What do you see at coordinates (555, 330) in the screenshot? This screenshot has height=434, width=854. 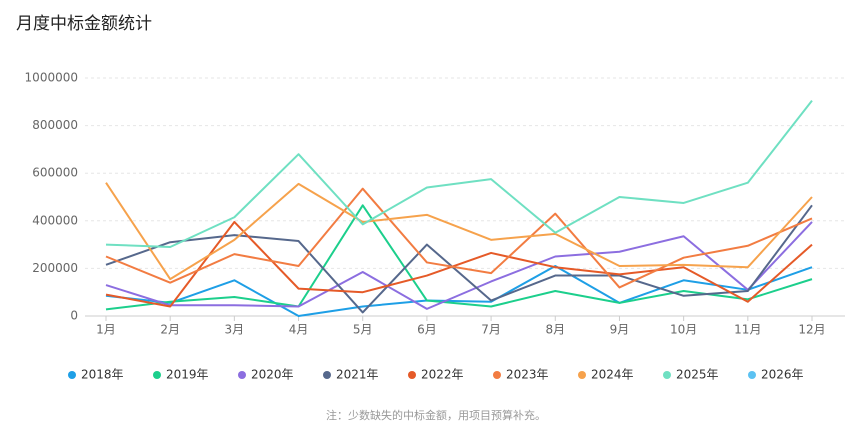 I see `x-tick-label: 8月` at bounding box center [555, 330].